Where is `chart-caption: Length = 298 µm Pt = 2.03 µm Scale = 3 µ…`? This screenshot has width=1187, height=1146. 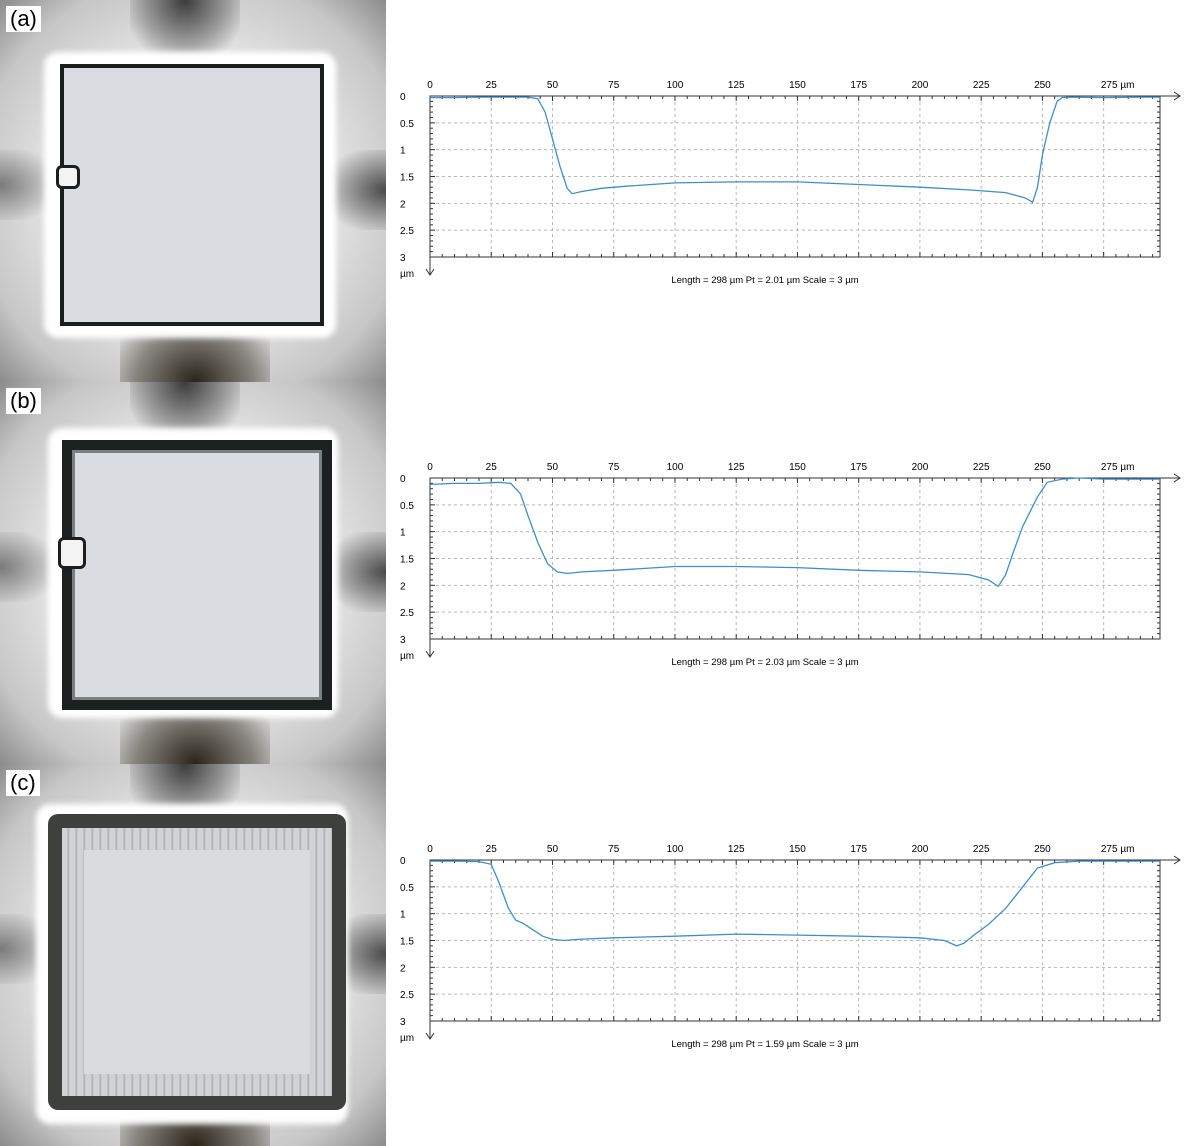 chart-caption: Length = 298 µm Pt = 2.03 µm Scale = 3 µ… is located at coordinates (764, 662).